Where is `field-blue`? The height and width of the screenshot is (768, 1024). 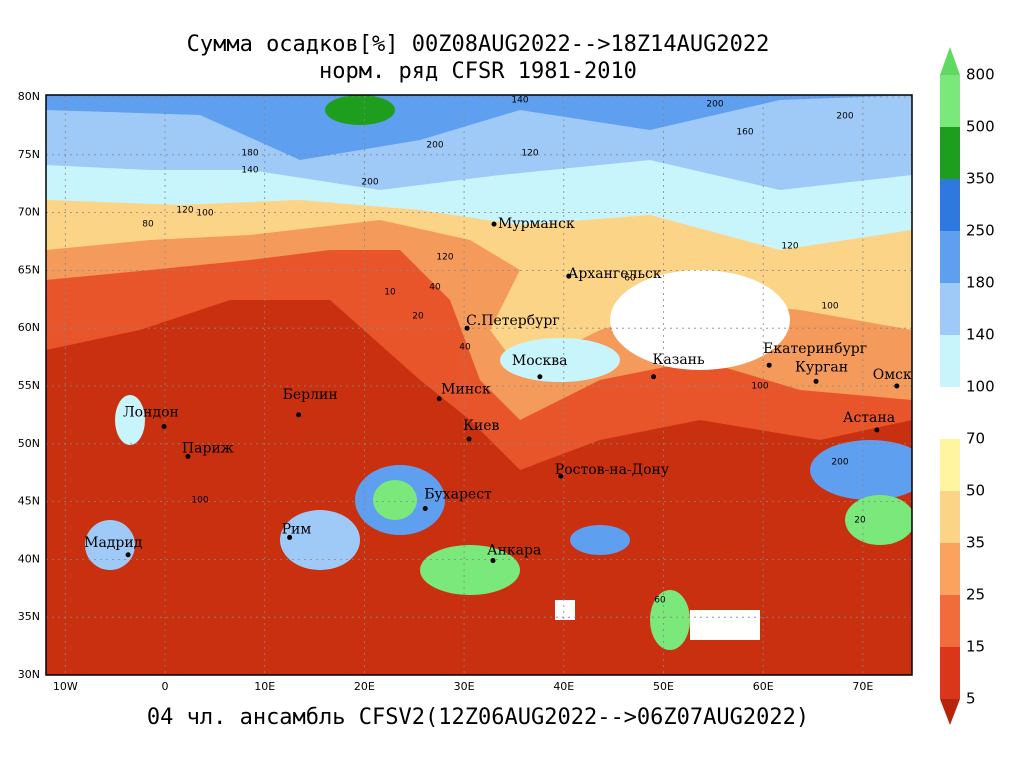 field-blue is located at coordinates (479, 127).